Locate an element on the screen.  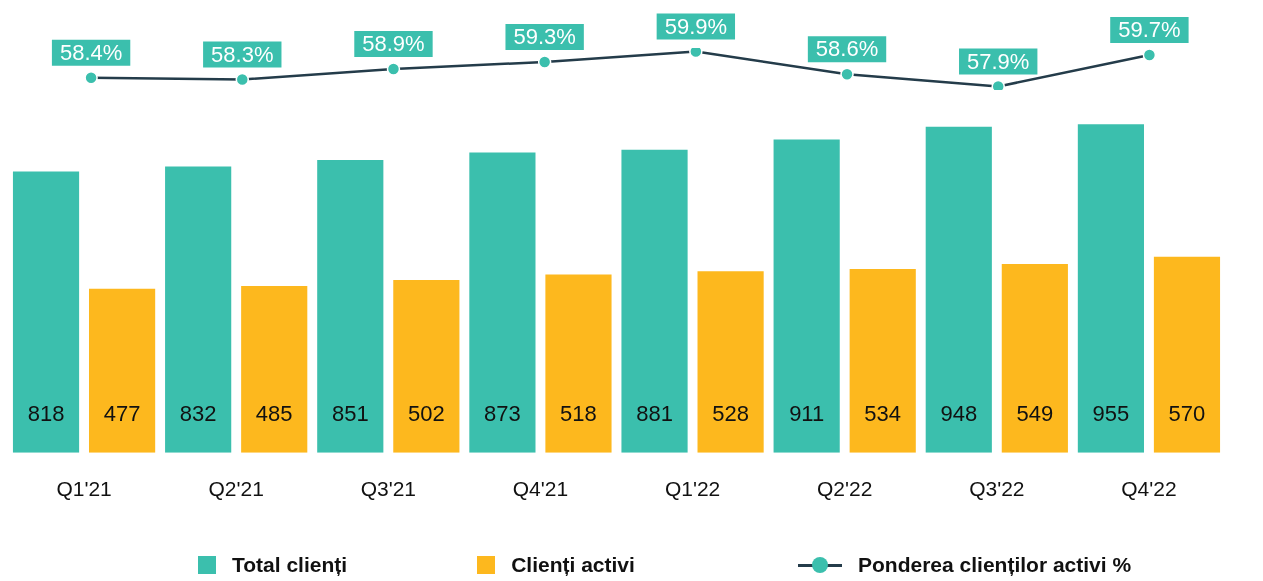
data-label: 832 is located at coordinates (198, 413).